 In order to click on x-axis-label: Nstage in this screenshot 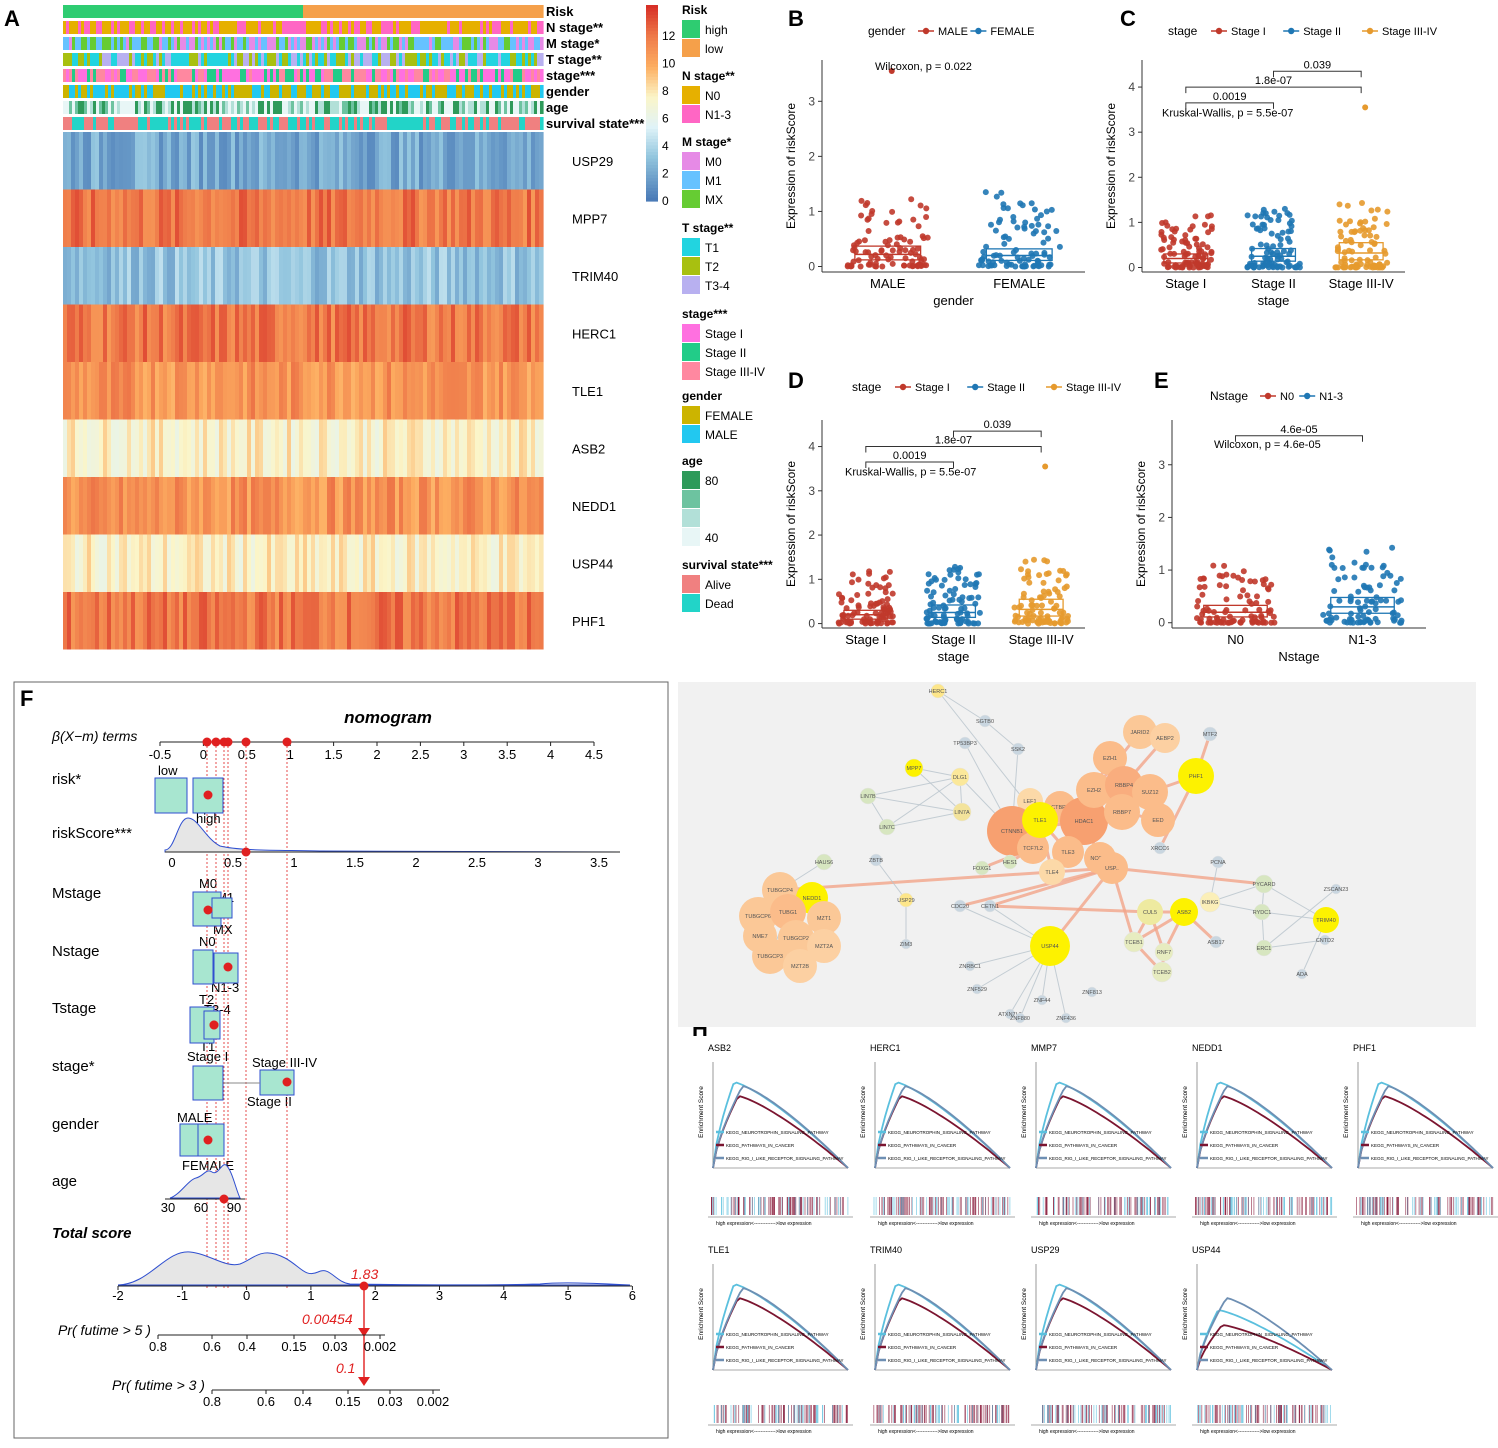, I will do `click(1298, 656)`.